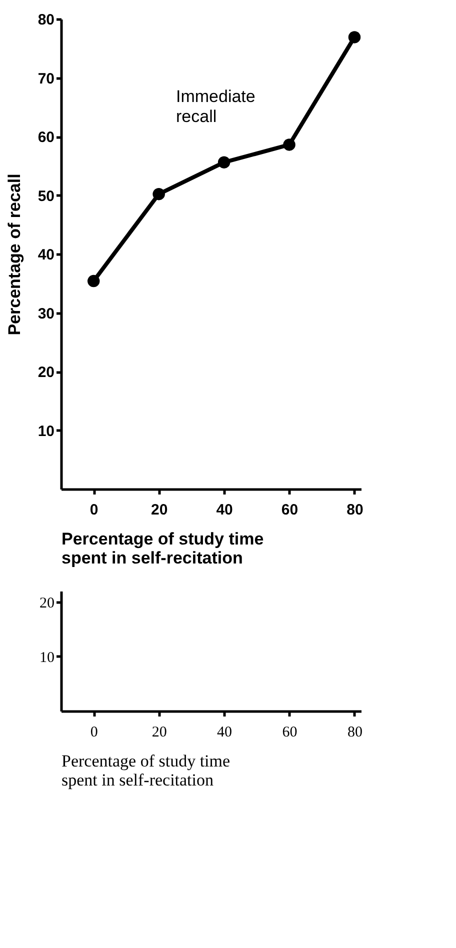 The image size is (456, 948). What do you see at coordinates (46, 137) in the screenshot?
I see `y-tick-label: 60` at bounding box center [46, 137].